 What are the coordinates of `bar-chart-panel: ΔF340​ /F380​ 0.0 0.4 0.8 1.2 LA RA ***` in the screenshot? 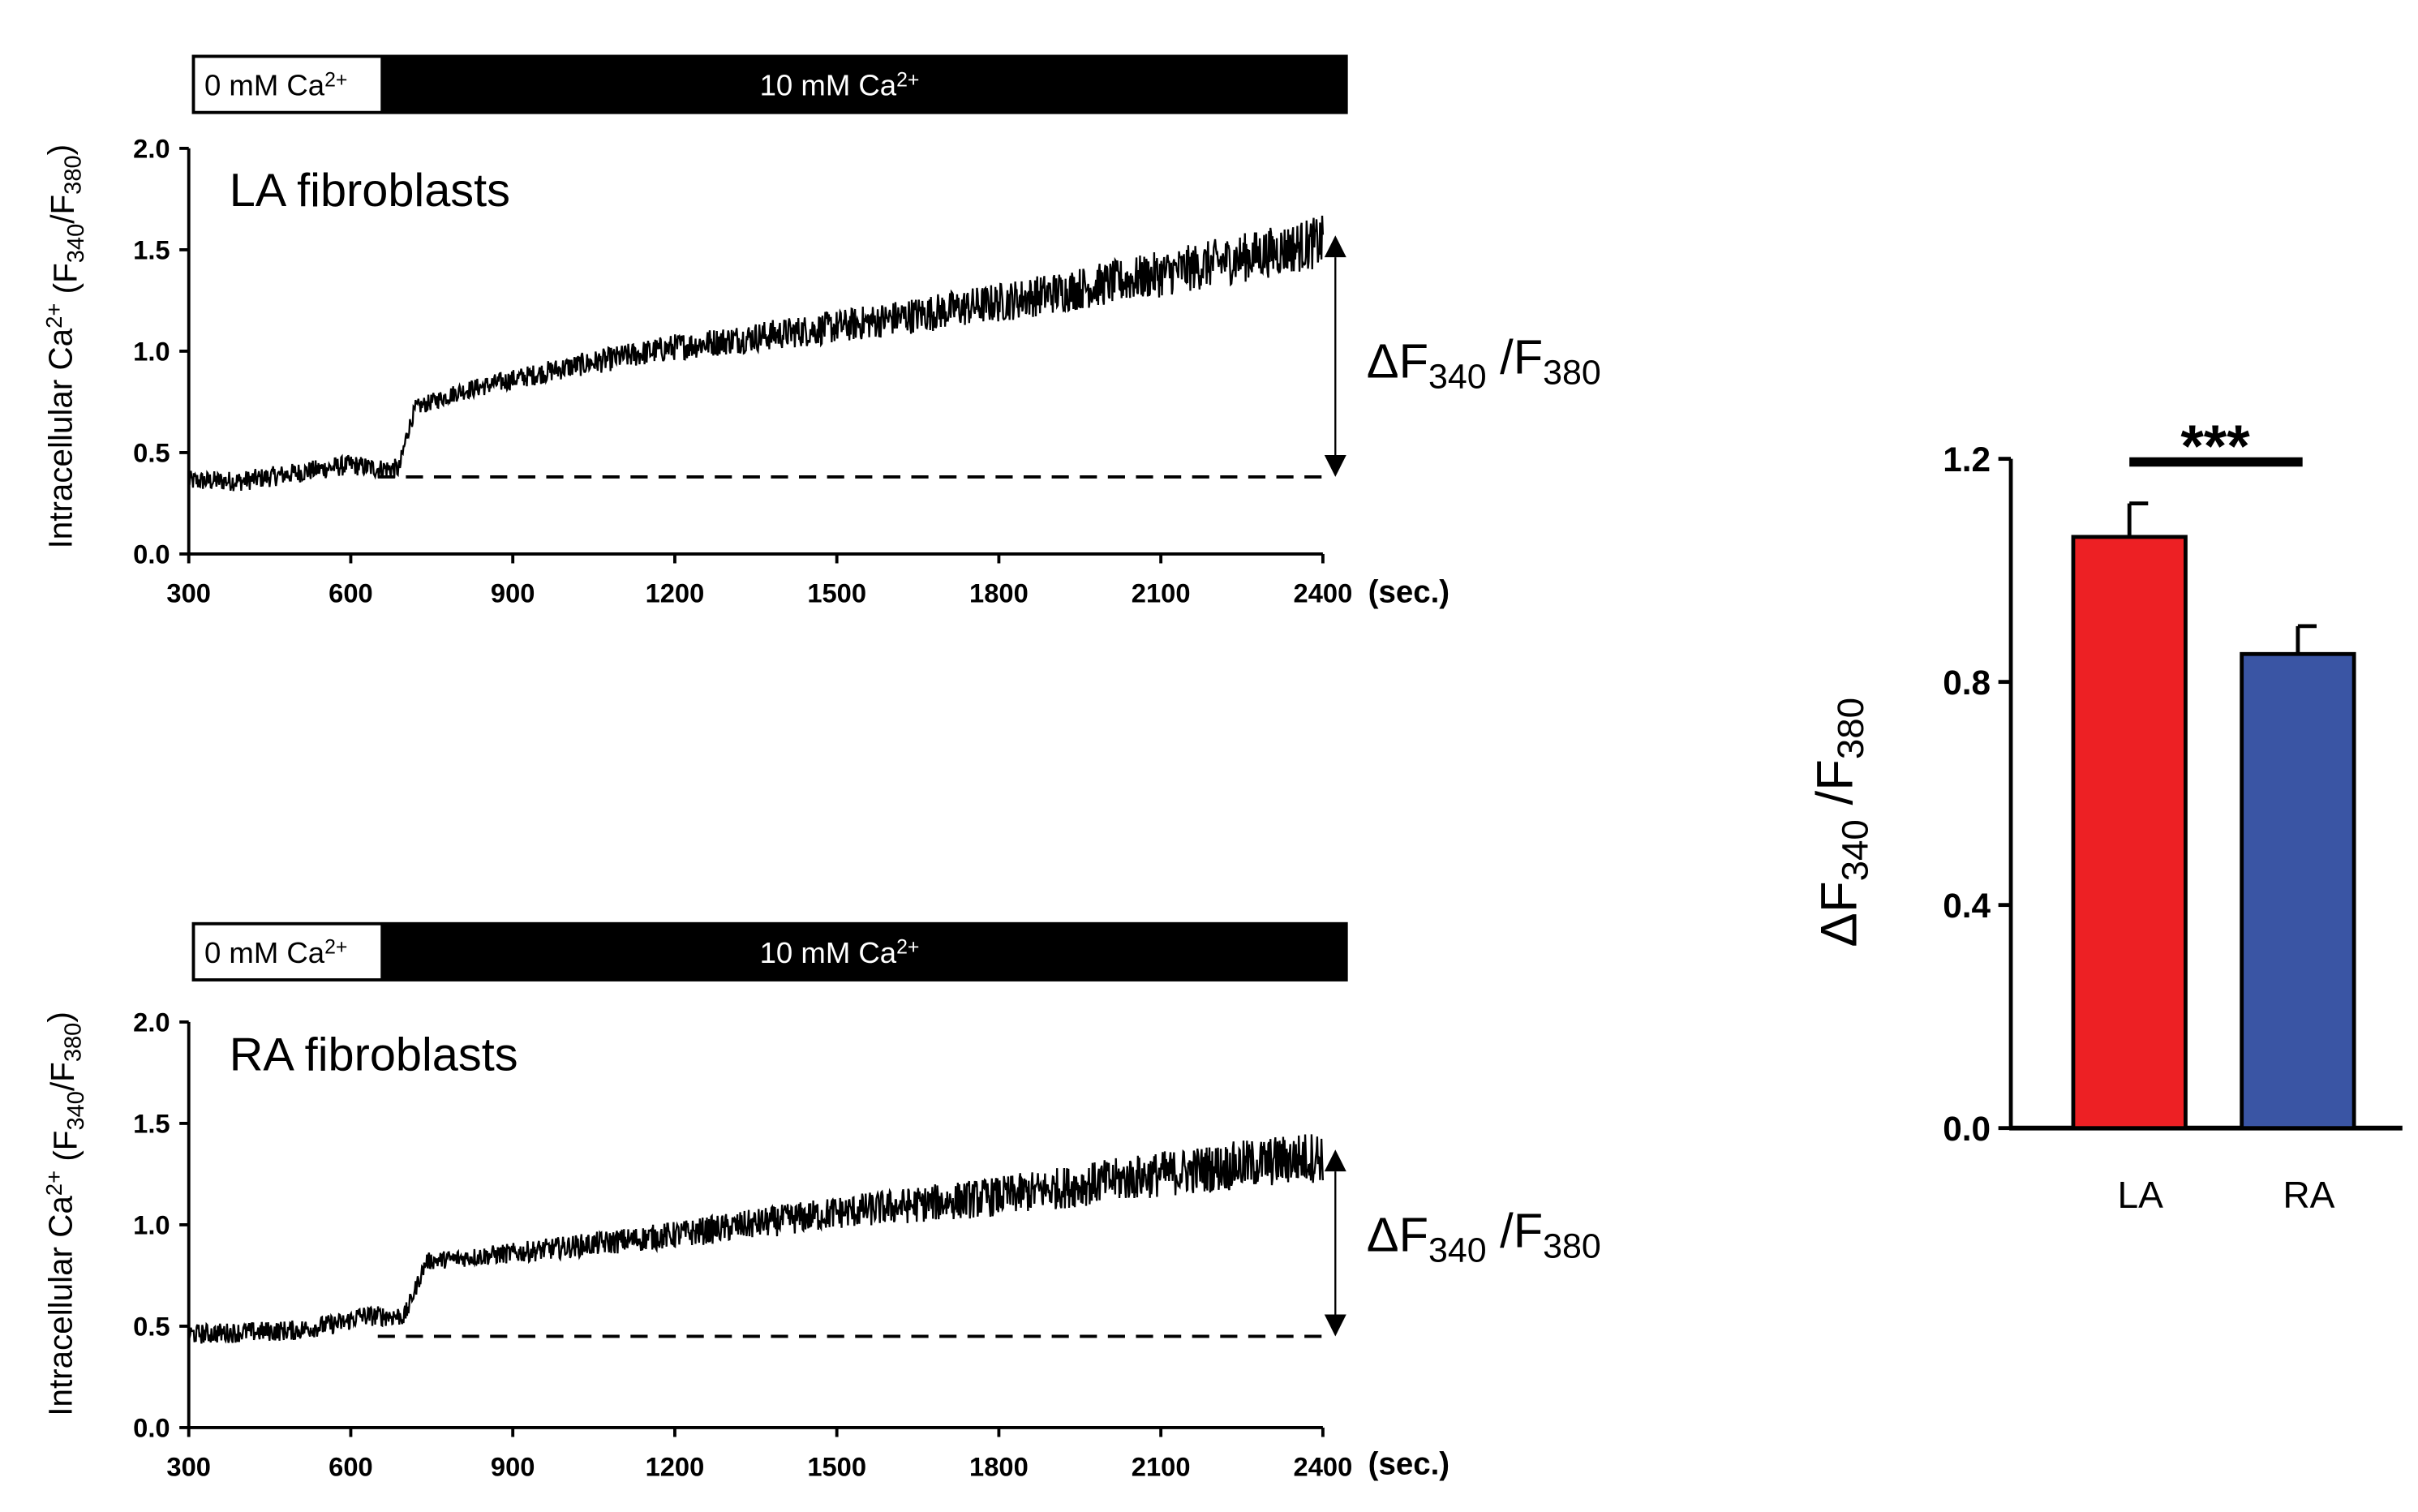 It's located at (2104, 815).